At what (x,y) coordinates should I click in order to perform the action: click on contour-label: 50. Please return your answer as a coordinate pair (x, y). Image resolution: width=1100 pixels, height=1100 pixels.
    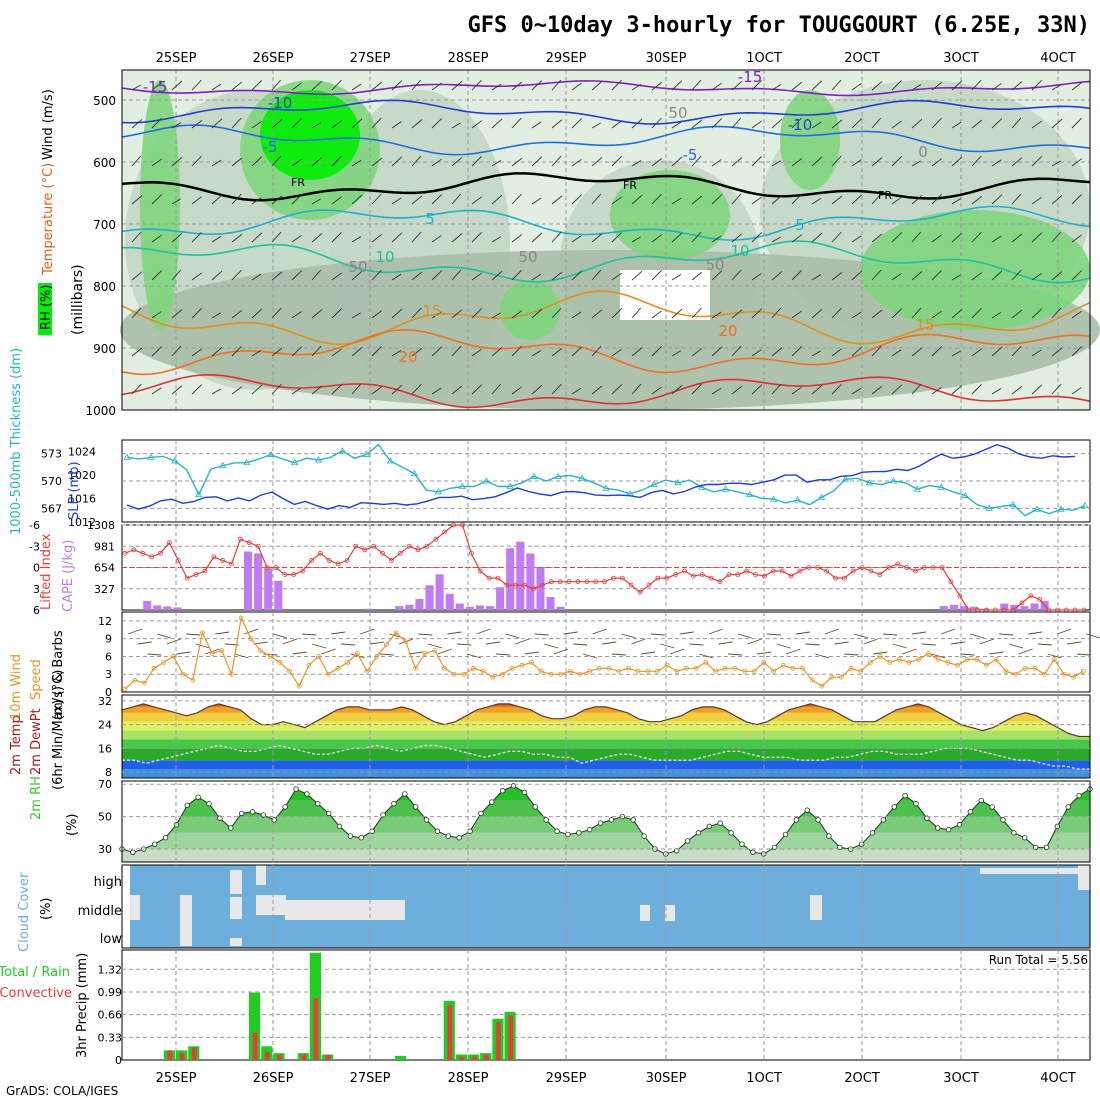
    Looking at the image, I should click on (677, 113).